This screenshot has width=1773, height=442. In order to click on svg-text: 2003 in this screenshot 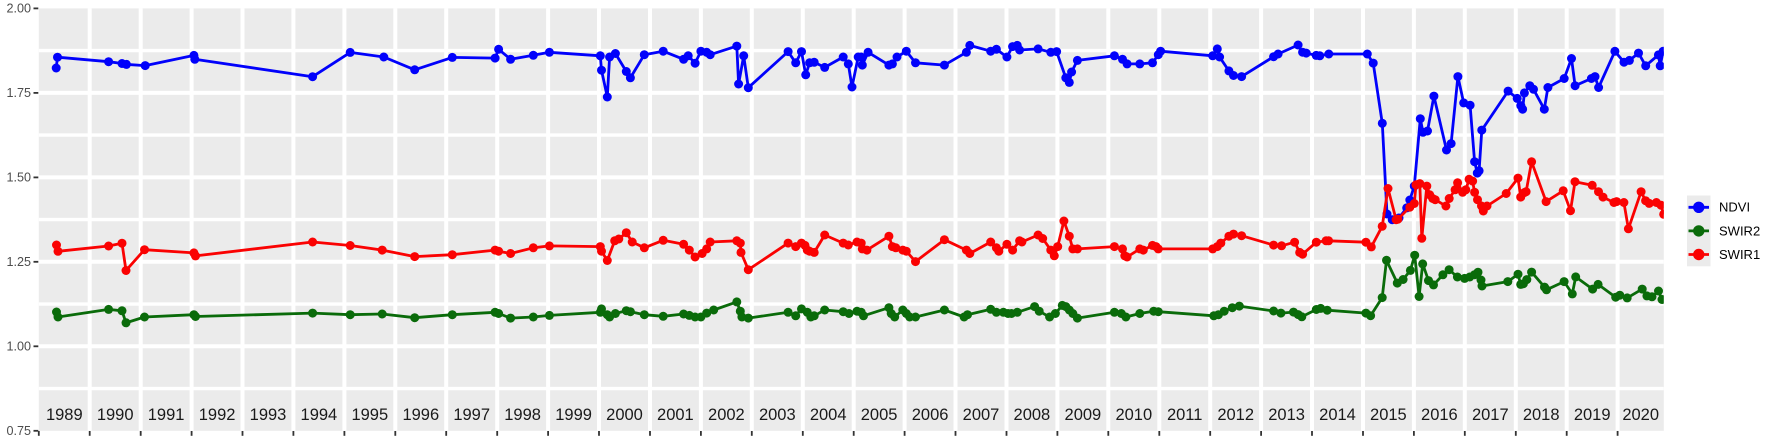, I will do `click(777, 415)`.